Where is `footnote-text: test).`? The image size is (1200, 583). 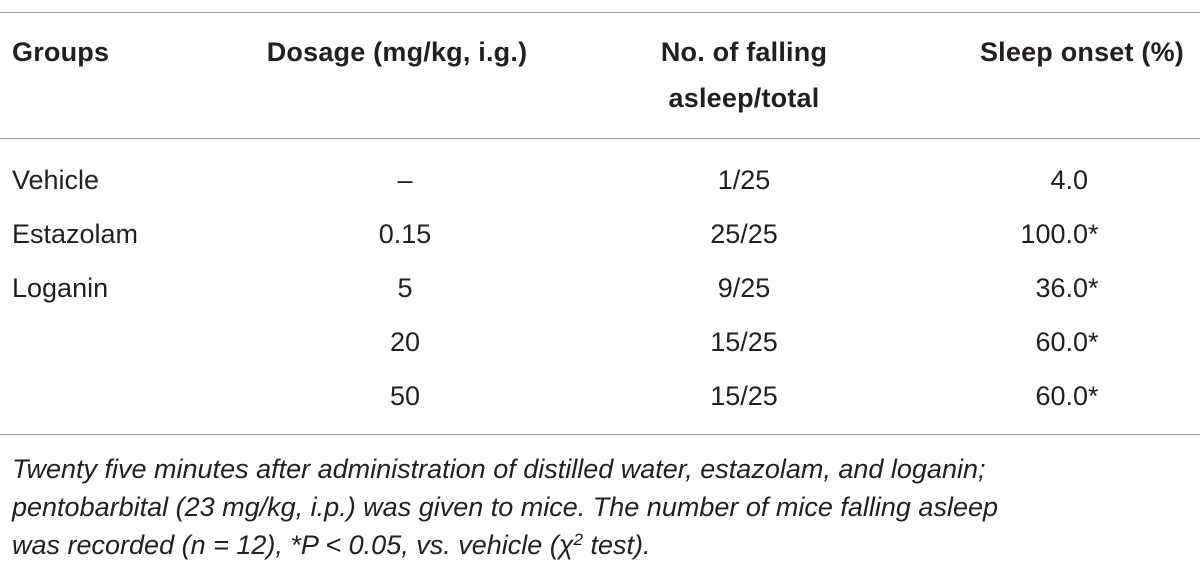 footnote-text: test). is located at coordinates (616, 545).